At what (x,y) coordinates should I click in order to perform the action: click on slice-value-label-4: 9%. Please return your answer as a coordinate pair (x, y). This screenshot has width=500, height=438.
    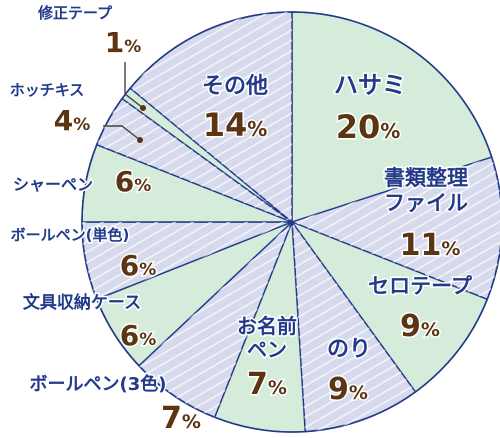
    Looking at the image, I should click on (348, 389).